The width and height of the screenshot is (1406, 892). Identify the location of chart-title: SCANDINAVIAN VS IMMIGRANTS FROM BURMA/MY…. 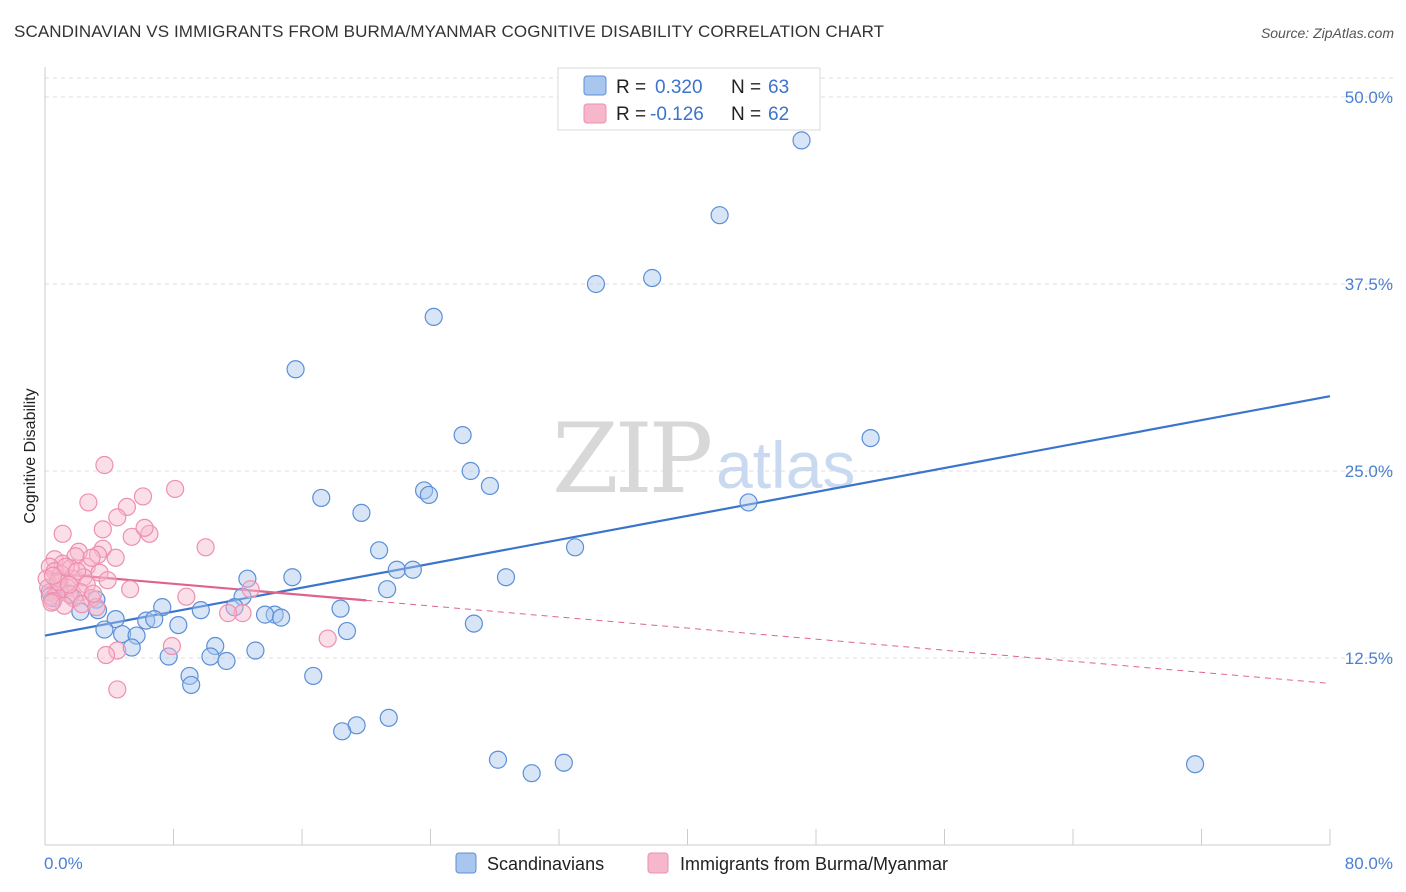
(449, 31).